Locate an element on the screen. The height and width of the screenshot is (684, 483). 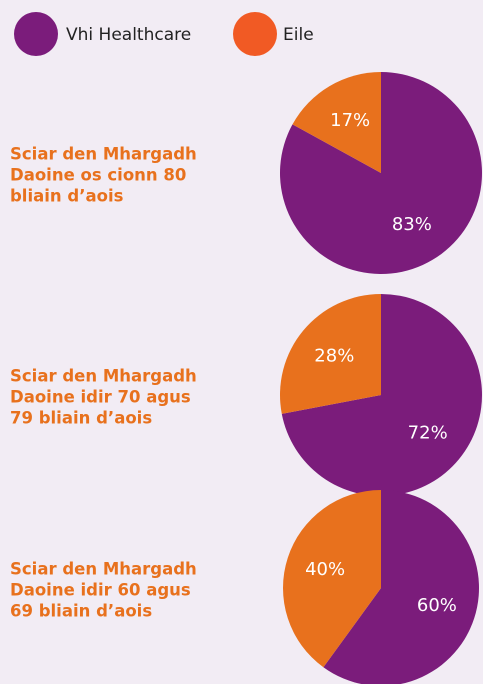
value-label: 83% is located at coordinates (412, 224).